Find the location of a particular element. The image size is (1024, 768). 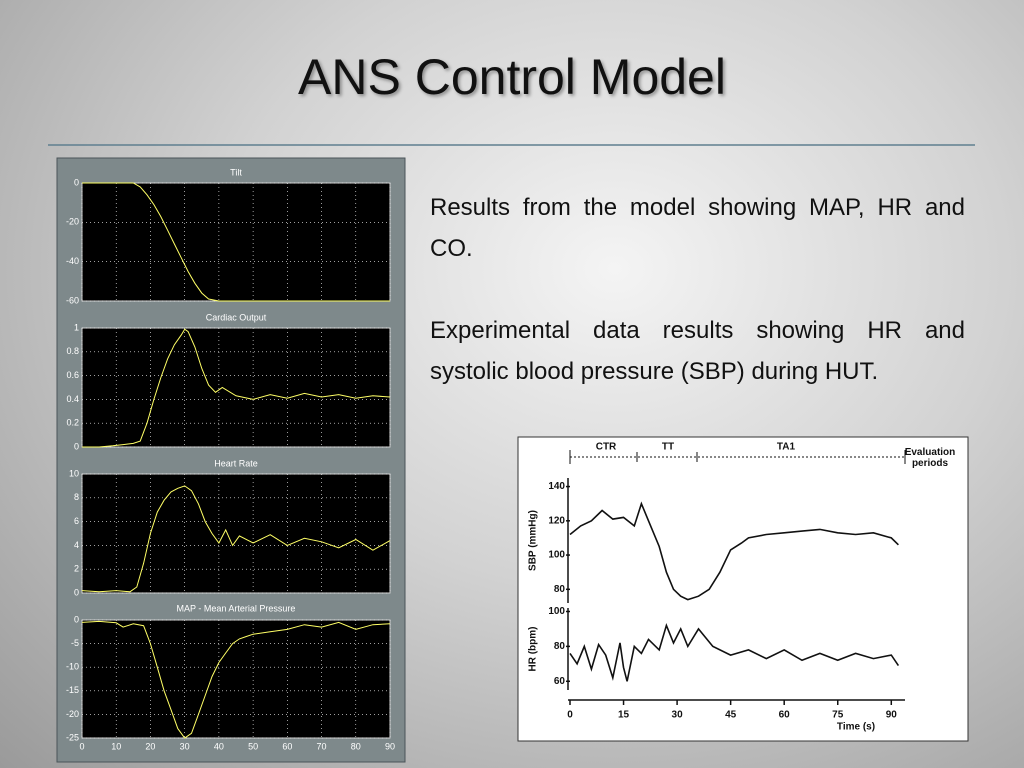

plot-title: MAP - Mean Arterial Pressure is located at coordinates (236, 608).